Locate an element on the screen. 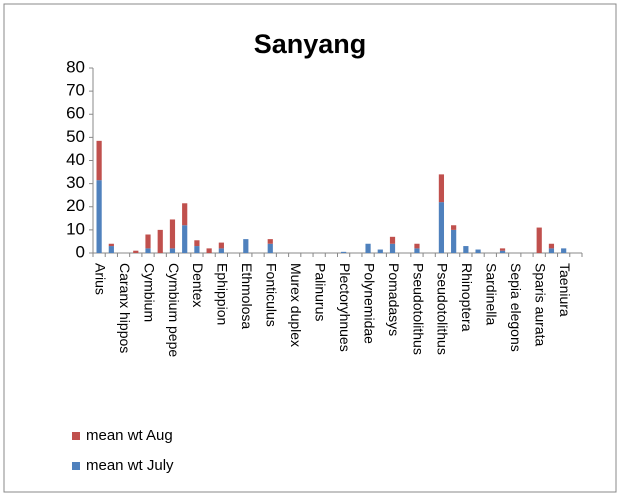 This screenshot has height=503, width=622. x-tick-label: Cymbium is located at coordinates (149, 292).